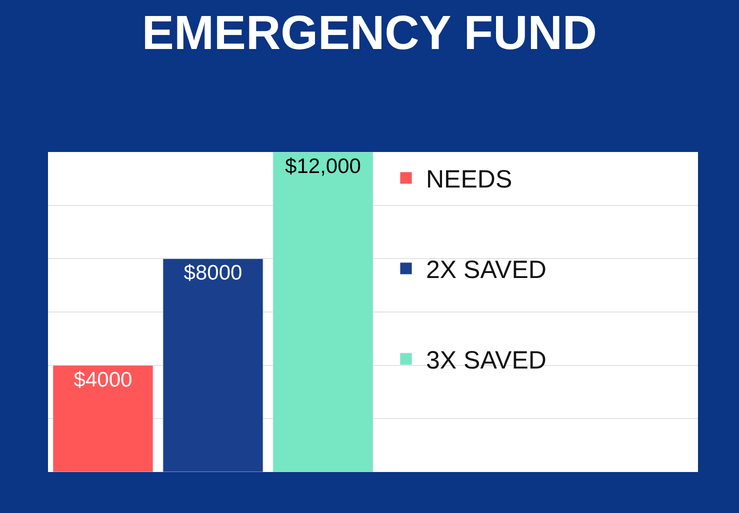 This screenshot has width=739, height=513. I want to click on legend-label: NEEDS, so click(469, 180).